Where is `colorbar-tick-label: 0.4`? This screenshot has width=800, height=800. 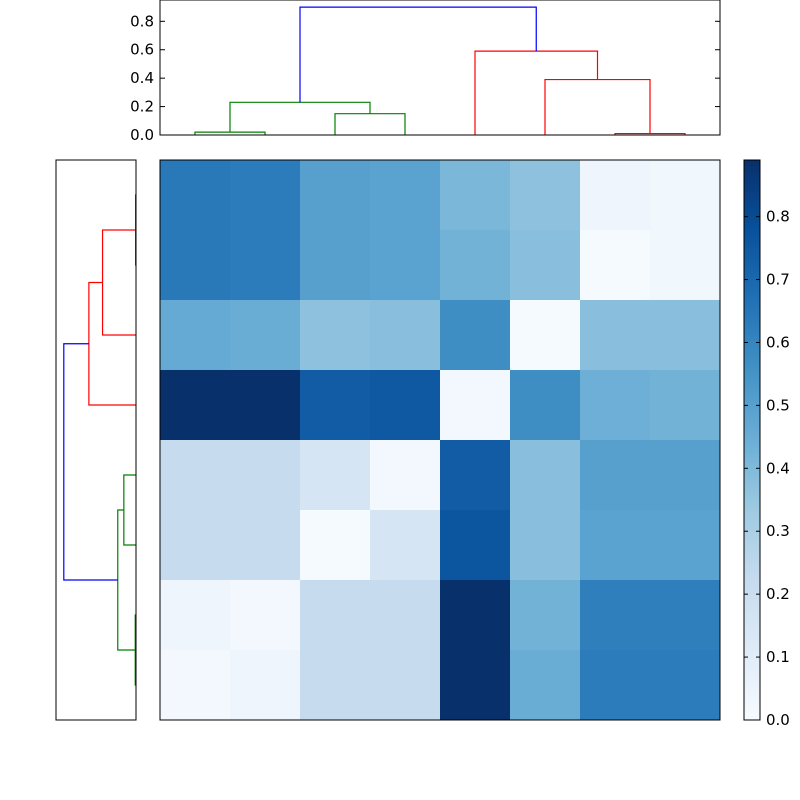 colorbar-tick-label: 0.4 is located at coordinates (778, 468).